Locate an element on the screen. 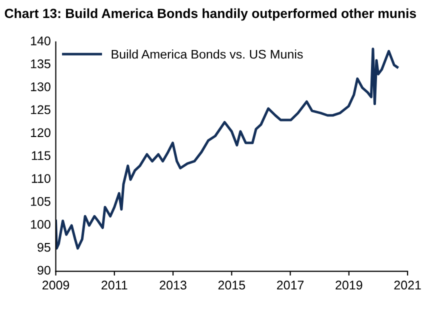  y-tick-label: 90 is located at coordinates (44, 270).